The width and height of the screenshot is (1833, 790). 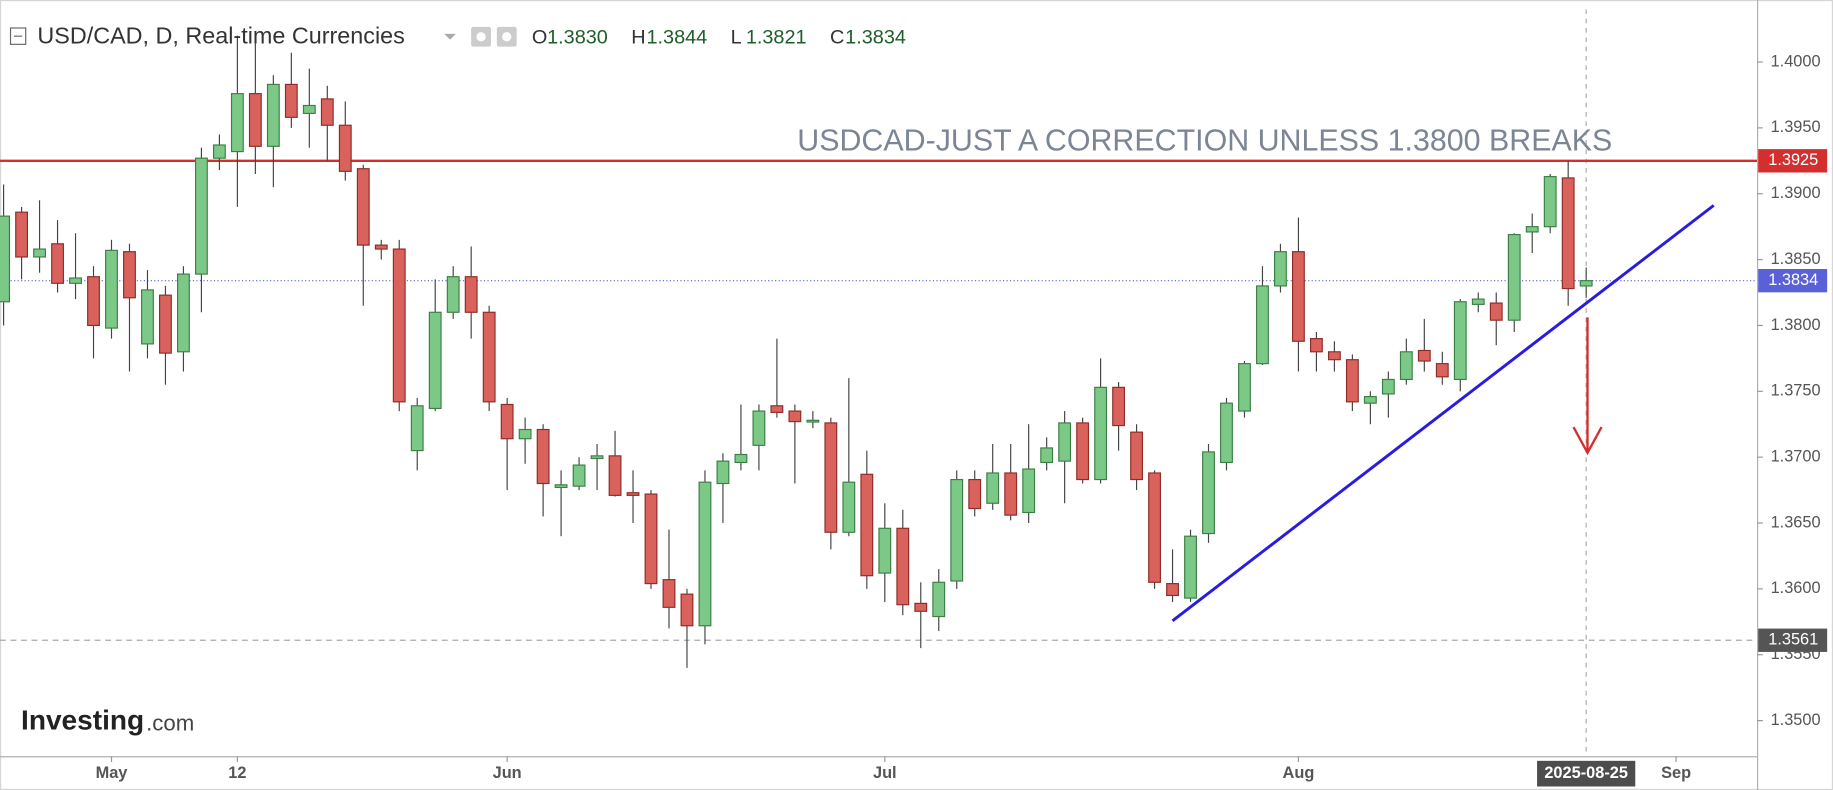 I want to click on level-label: 1.3834, so click(x=1793, y=280).